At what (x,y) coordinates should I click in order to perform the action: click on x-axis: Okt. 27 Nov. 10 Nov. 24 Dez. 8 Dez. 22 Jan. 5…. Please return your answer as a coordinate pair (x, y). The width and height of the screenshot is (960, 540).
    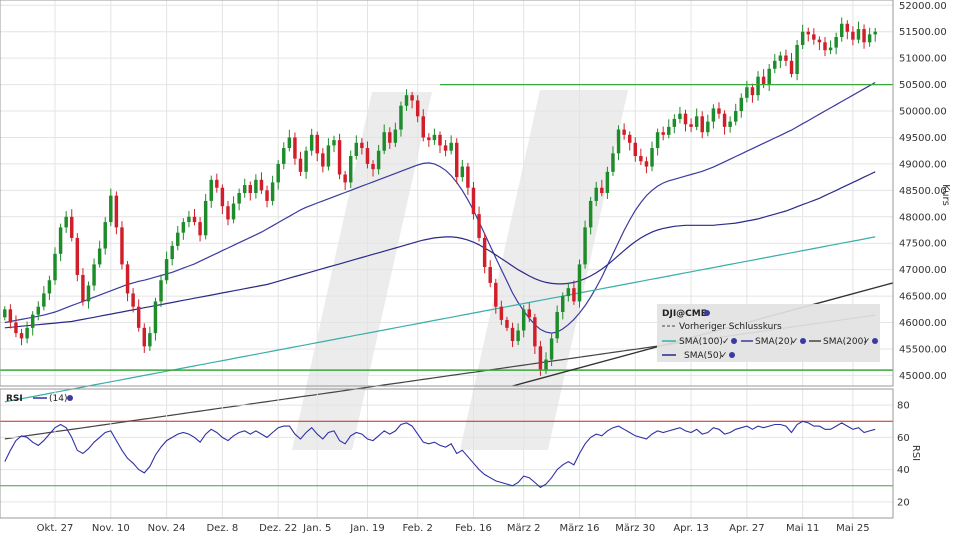
    Looking at the image, I should click on (453, 528).